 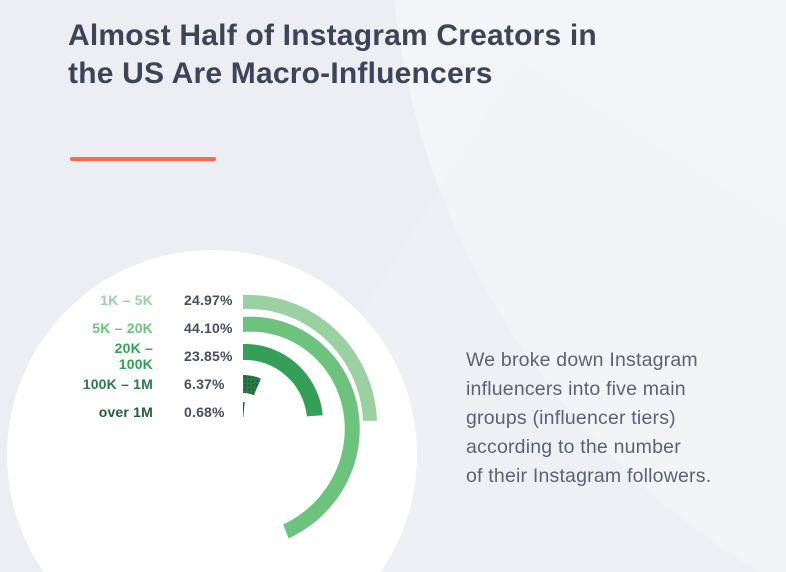 What do you see at coordinates (125, 412) in the screenshot?
I see `legend-tier-label: over 1M` at bounding box center [125, 412].